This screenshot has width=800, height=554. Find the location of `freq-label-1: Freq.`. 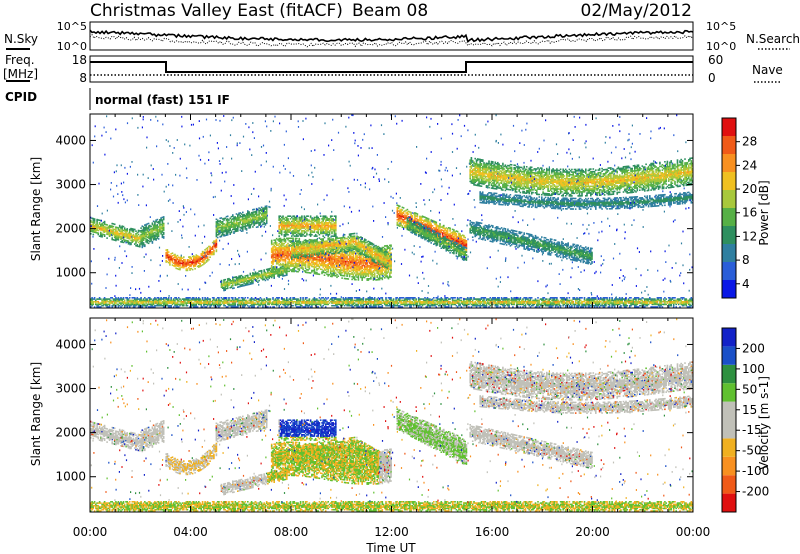

freq-label-1: Freq. is located at coordinates (20, 60).